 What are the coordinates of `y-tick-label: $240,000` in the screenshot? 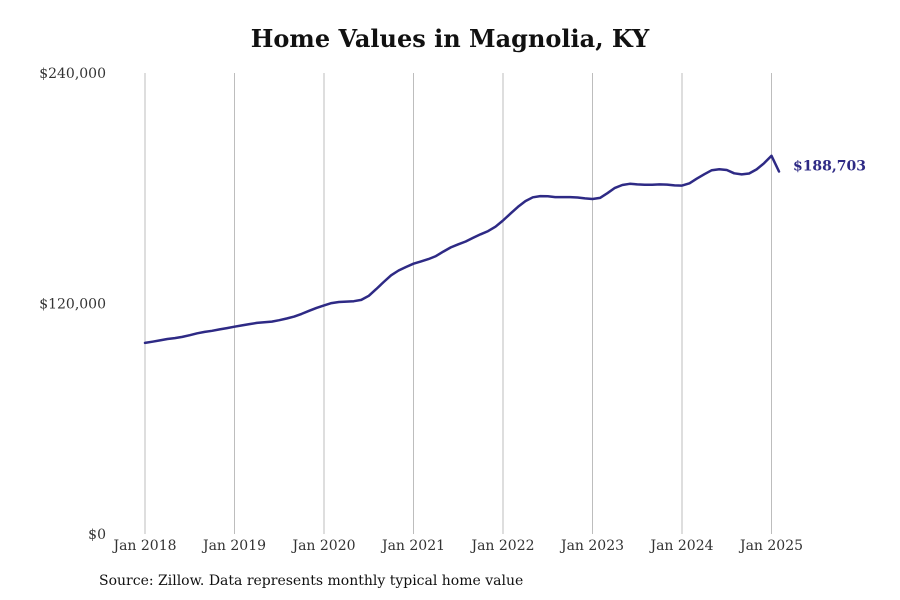 It's located at (72, 74).